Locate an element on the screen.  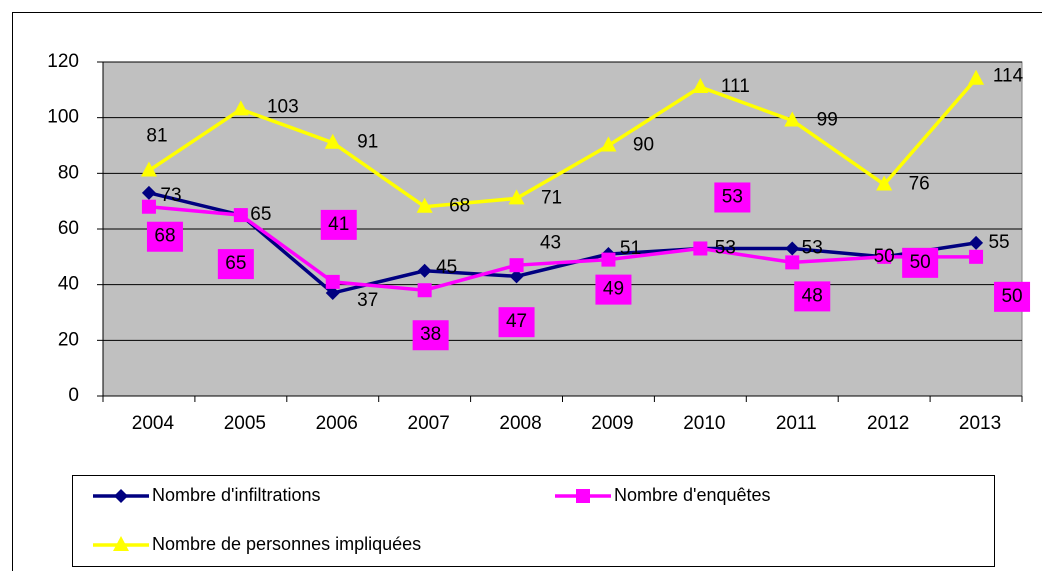
x-tick-label: 2007 is located at coordinates (429, 423).